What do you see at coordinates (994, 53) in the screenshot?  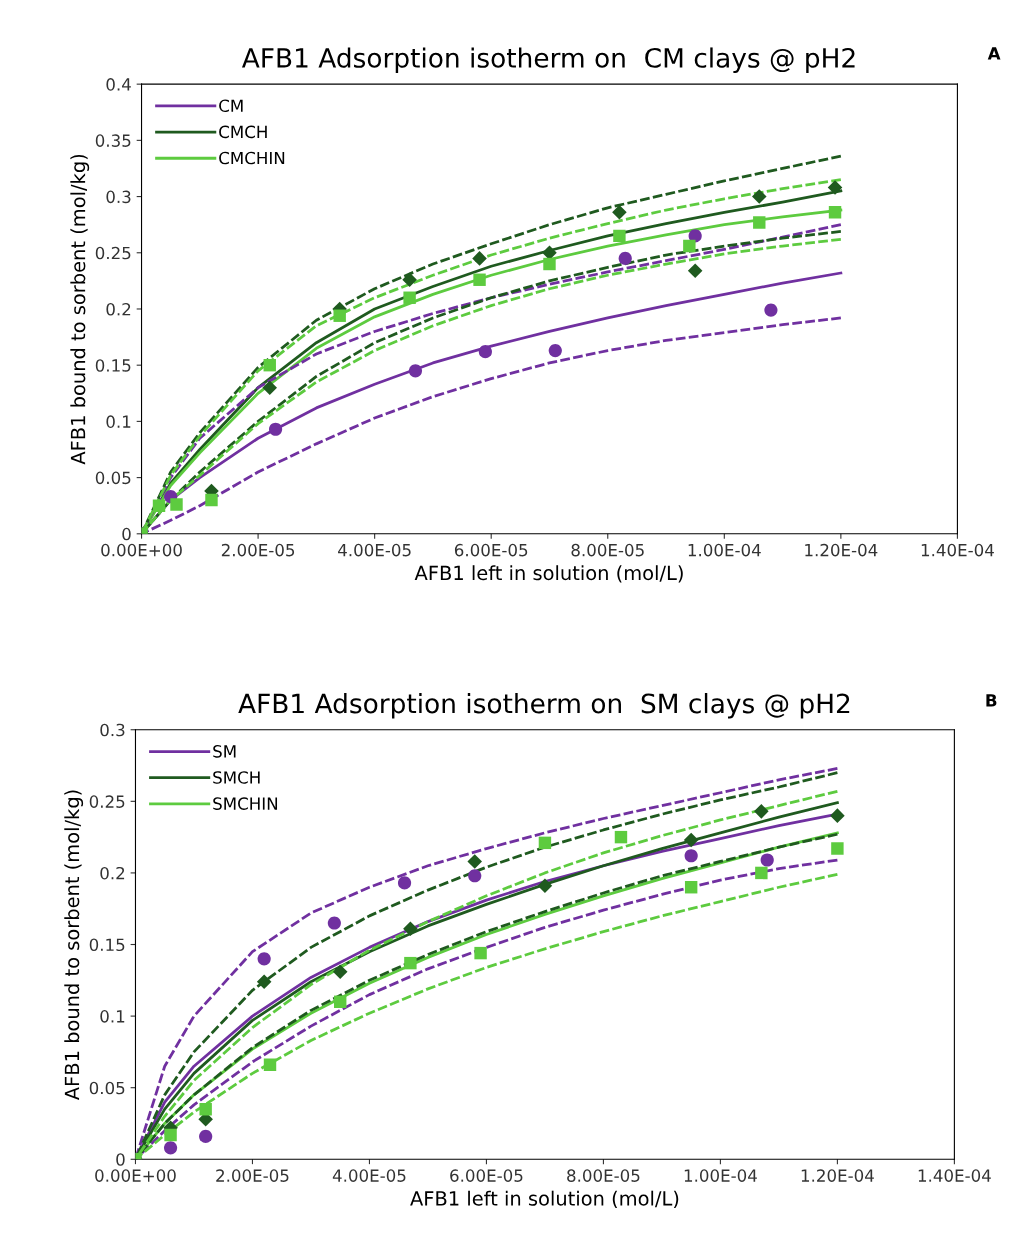 I see `text: A` at bounding box center [994, 53].